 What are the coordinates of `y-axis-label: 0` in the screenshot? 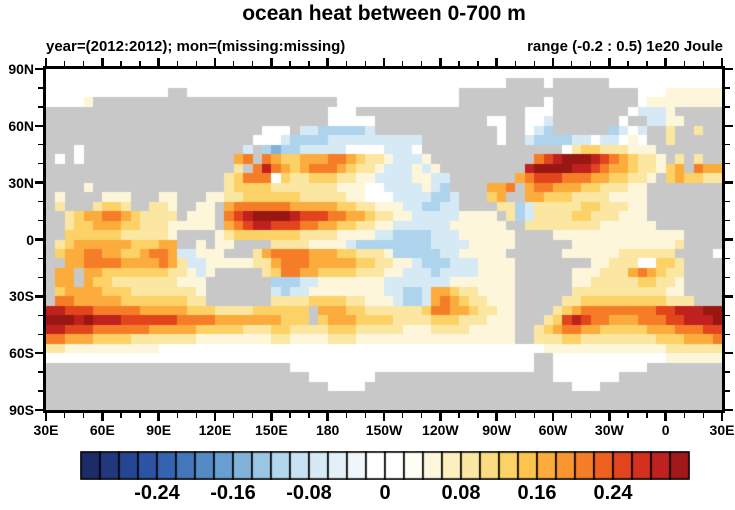 It's located at (30, 239).